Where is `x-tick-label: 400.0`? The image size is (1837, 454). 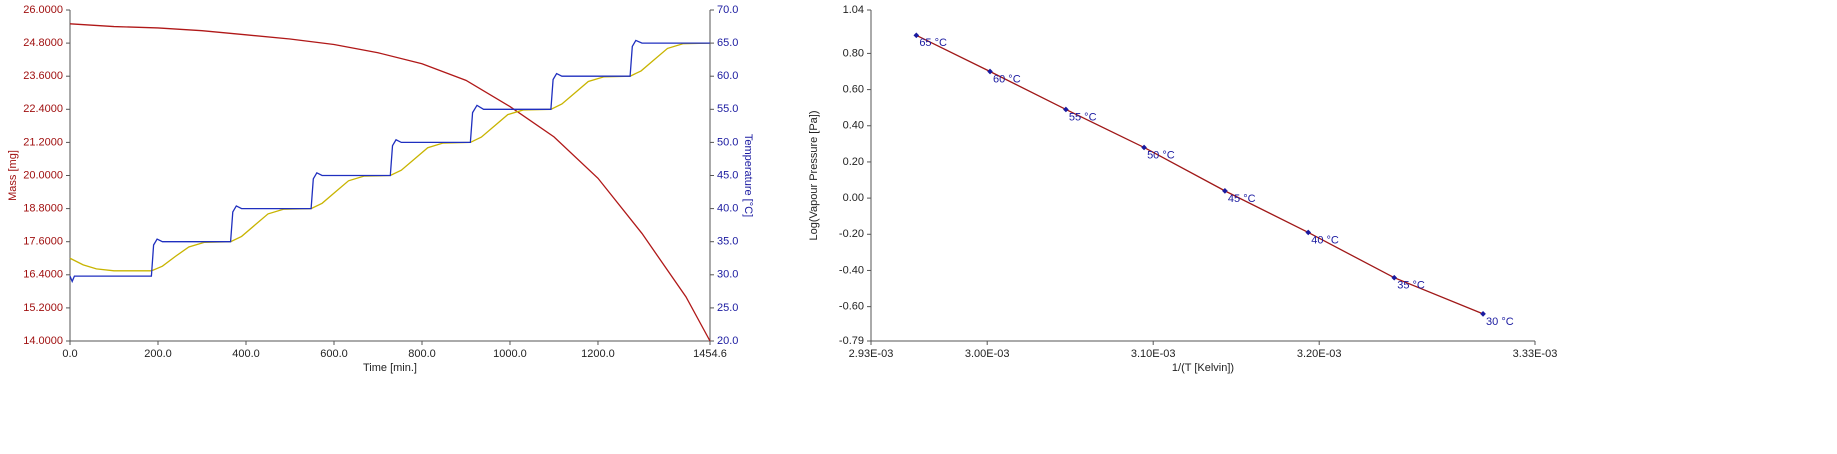 x-tick-label: 400.0 is located at coordinates (246, 354).